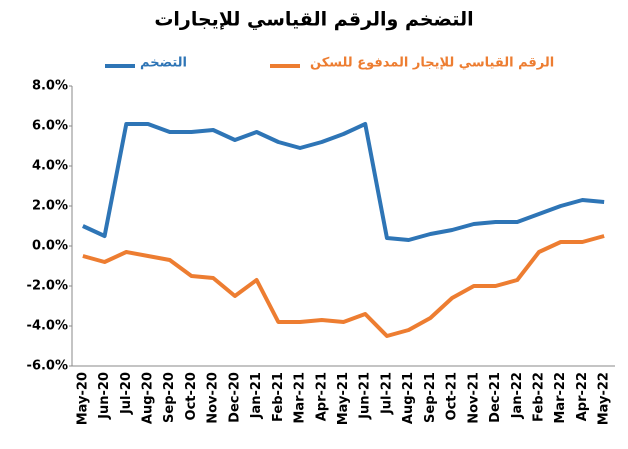 The width and height of the screenshot is (628, 449). What do you see at coordinates (582, 396) in the screenshot?
I see `x-tick-label: Apr-22` at bounding box center [582, 396].